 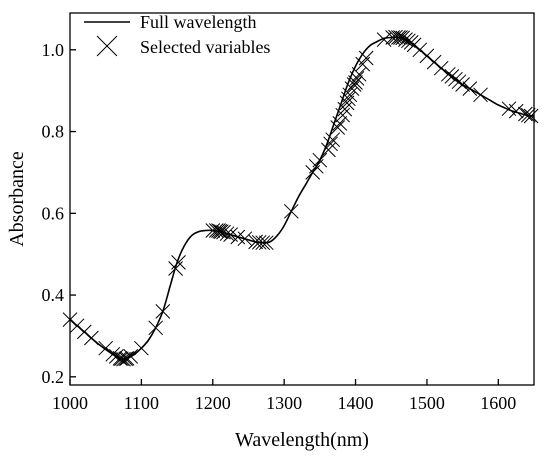 What do you see at coordinates (213, 403) in the screenshot?
I see `x-tick-label: 1200` at bounding box center [213, 403].